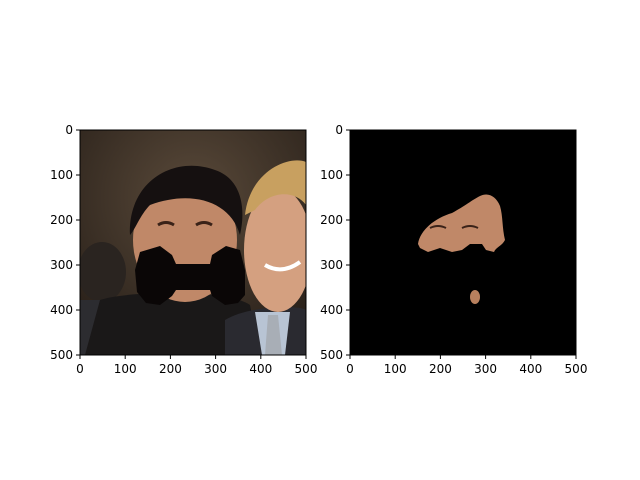 The width and height of the screenshot is (640, 480). What do you see at coordinates (395, 369) in the screenshot?
I see `right-xtick-label: 100` at bounding box center [395, 369].